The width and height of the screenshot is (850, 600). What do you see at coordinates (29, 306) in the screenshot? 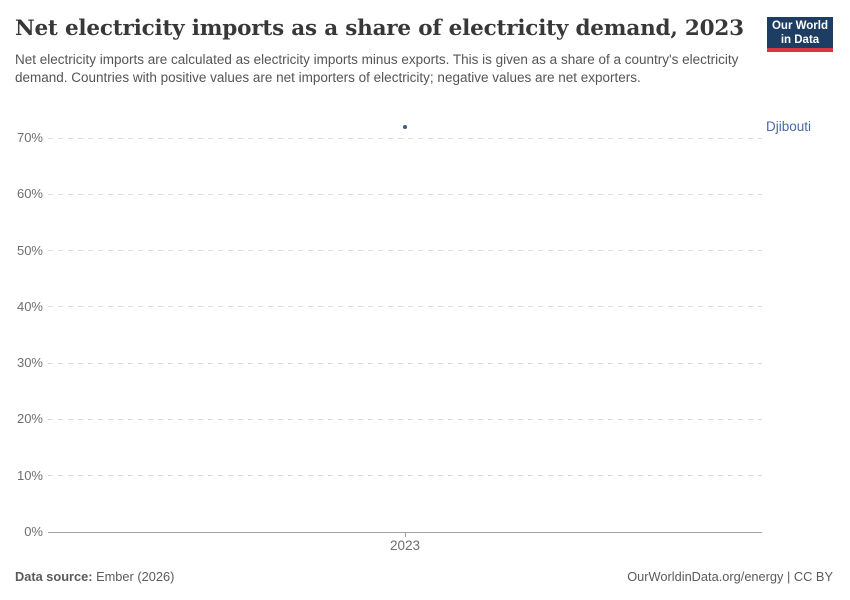
I see `y-axis-tick-label: 40%` at bounding box center [29, 306].